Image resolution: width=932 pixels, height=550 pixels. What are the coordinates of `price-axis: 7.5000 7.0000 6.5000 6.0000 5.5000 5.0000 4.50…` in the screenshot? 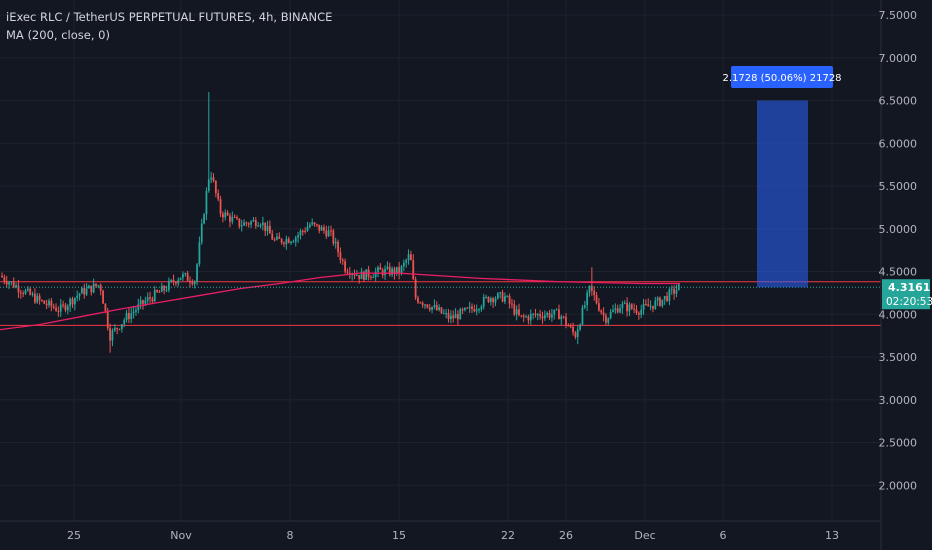 It's located at (898, 250).